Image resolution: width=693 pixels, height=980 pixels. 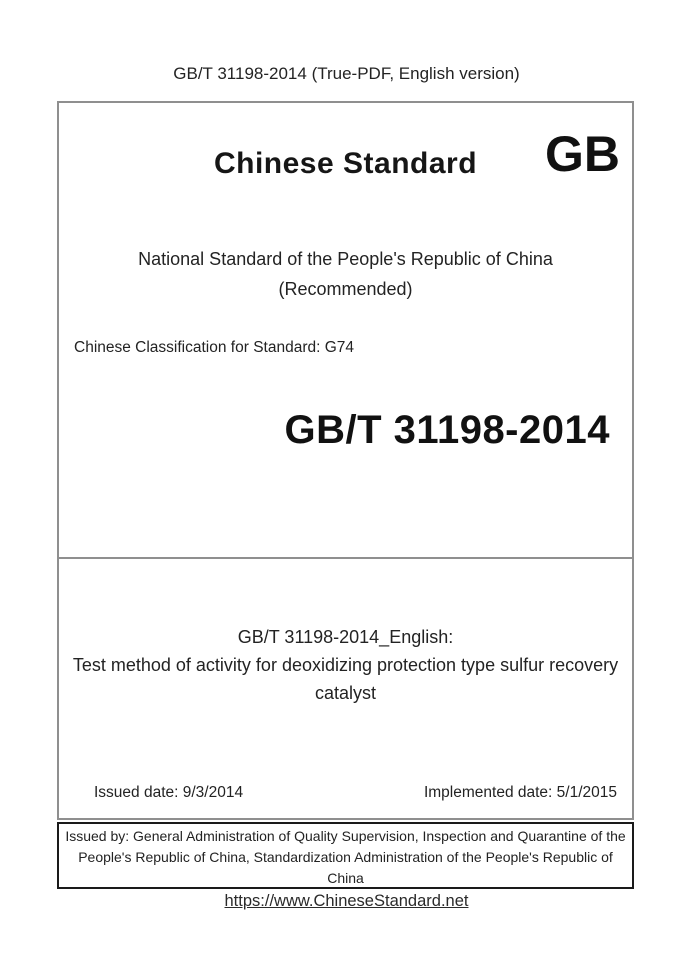 I want to click on footer-url-link: https://www.ChineseStandard.net, so click(x=346, y=901).